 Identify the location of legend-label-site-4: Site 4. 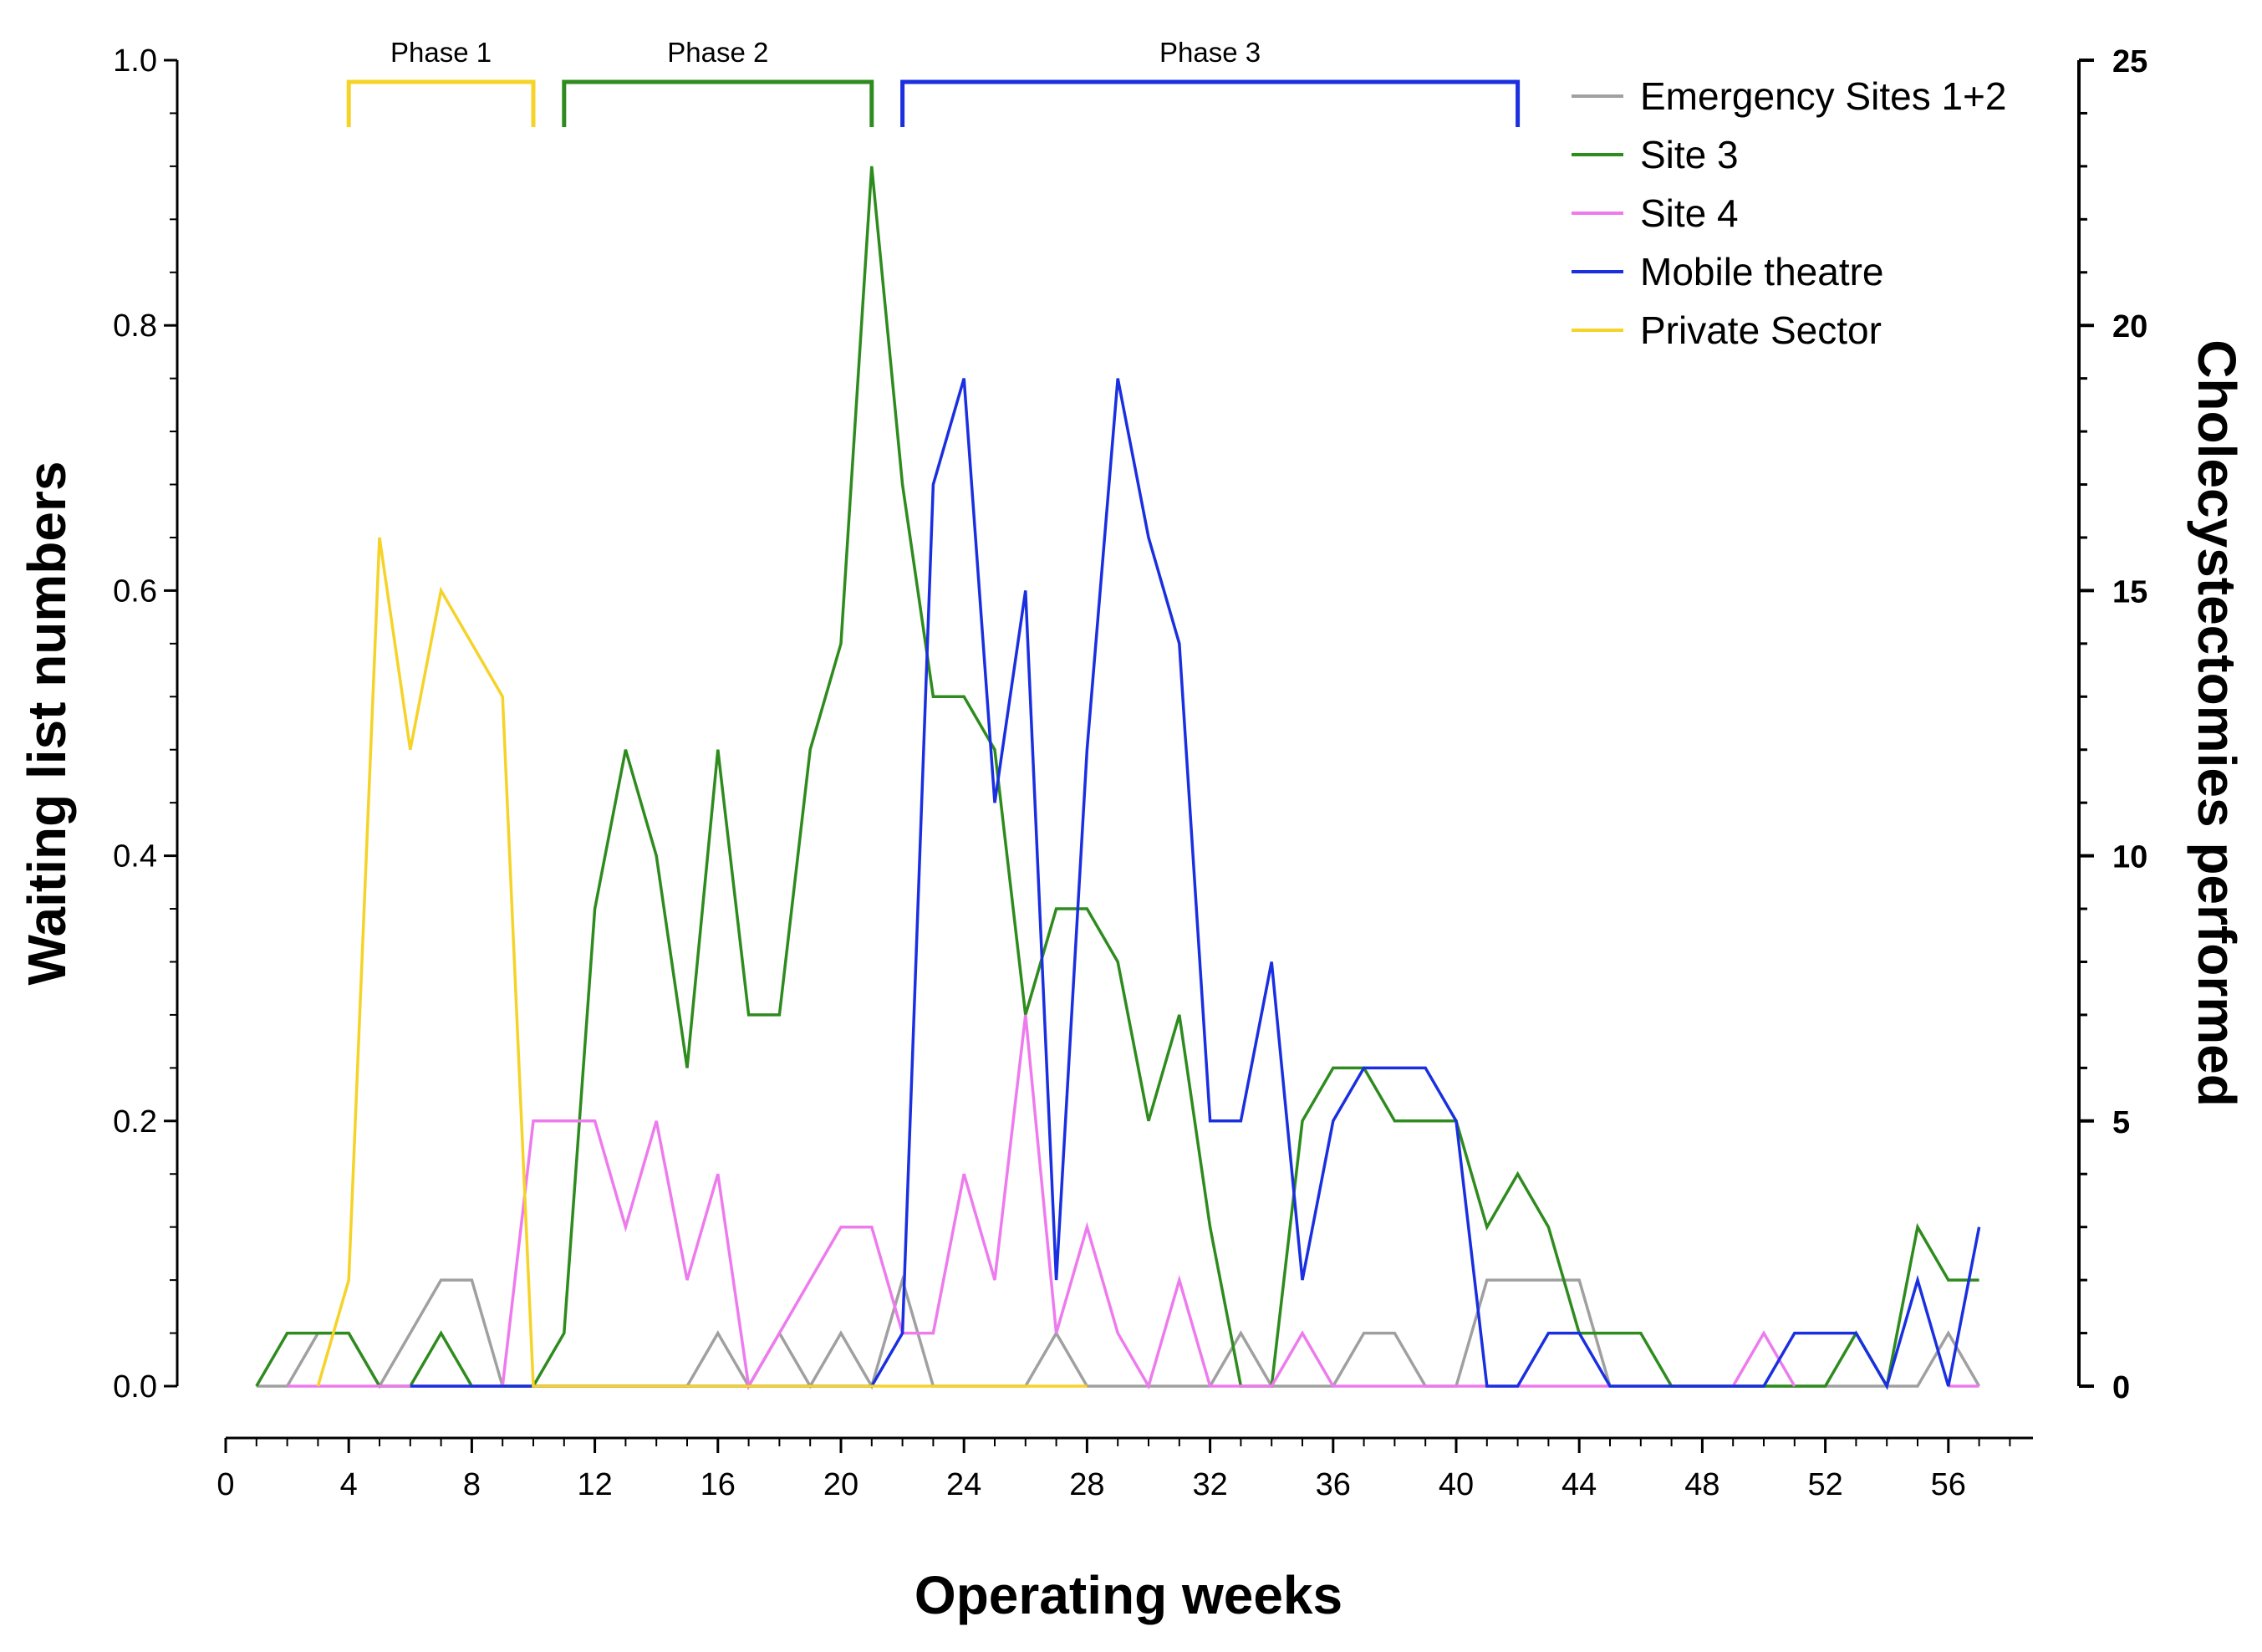
(1689, 213).